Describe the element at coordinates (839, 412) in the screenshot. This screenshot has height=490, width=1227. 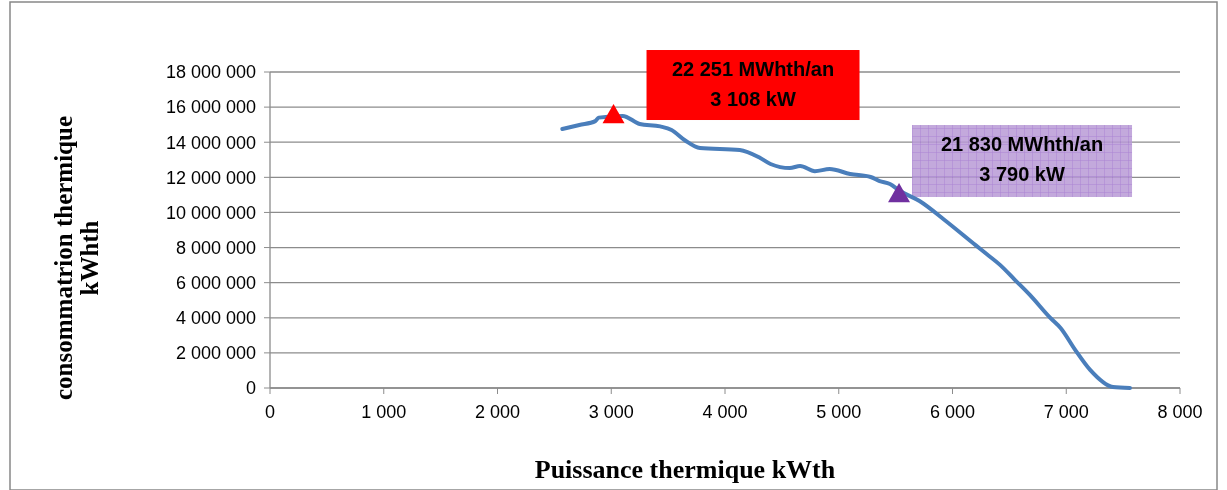
I see `x-tick-label: 5 000` at that location.